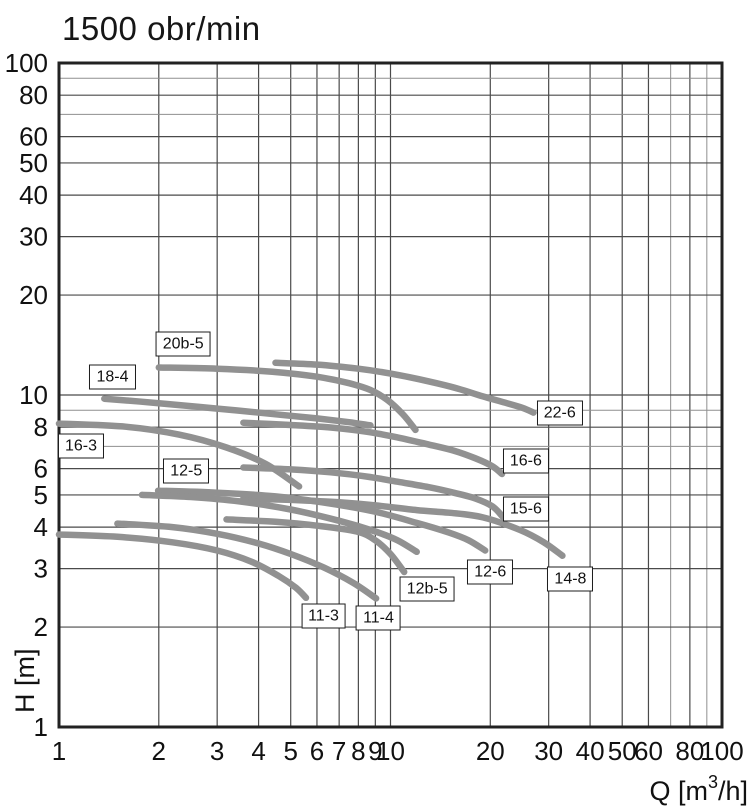  Describe the element at coordinates (698, 789) in the screenshot. I see `x-axis-label: Q [m3/h]` at that location.